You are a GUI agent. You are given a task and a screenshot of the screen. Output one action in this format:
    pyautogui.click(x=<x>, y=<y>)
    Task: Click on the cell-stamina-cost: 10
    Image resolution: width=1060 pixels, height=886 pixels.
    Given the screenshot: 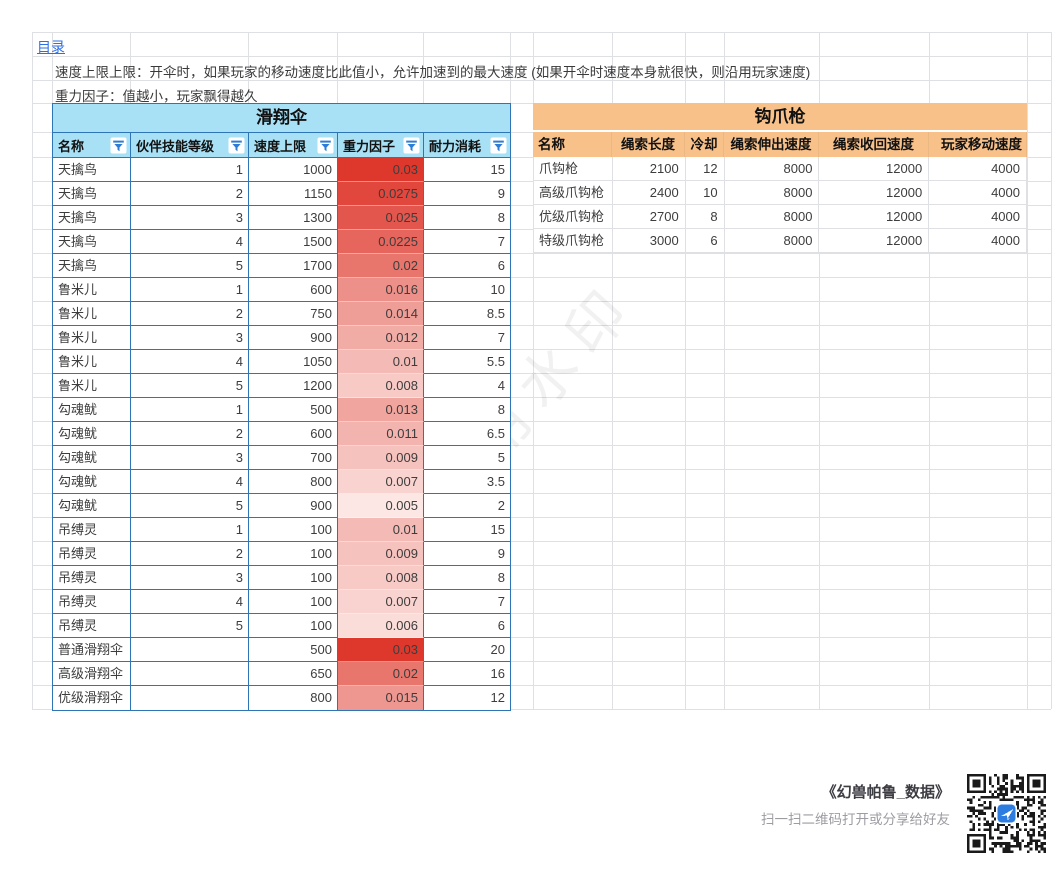 What is the action you would take?
    pyautogui.click(x=467, y=290)
    